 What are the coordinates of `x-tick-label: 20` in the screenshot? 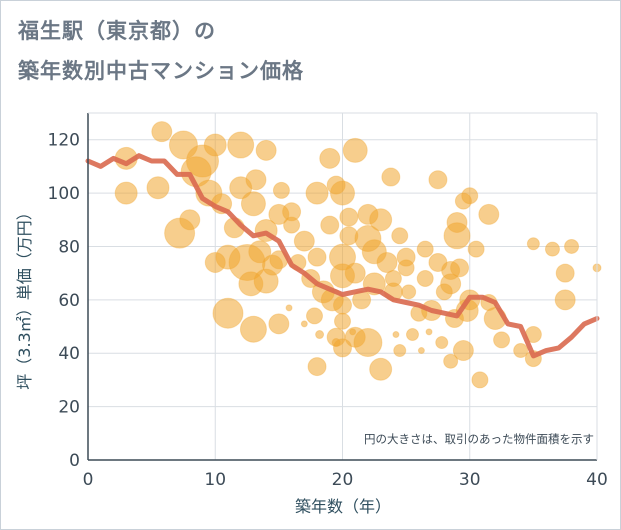 It's located at (343, 480).